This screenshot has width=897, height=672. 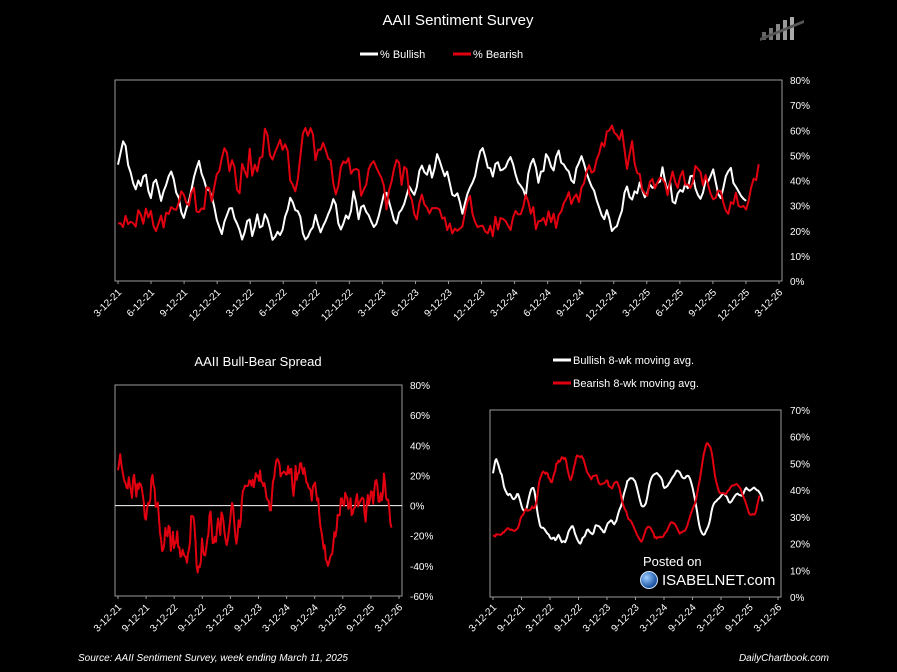 I want to click on x-tick-label: 12-12-24, so click(x=602, y=305).